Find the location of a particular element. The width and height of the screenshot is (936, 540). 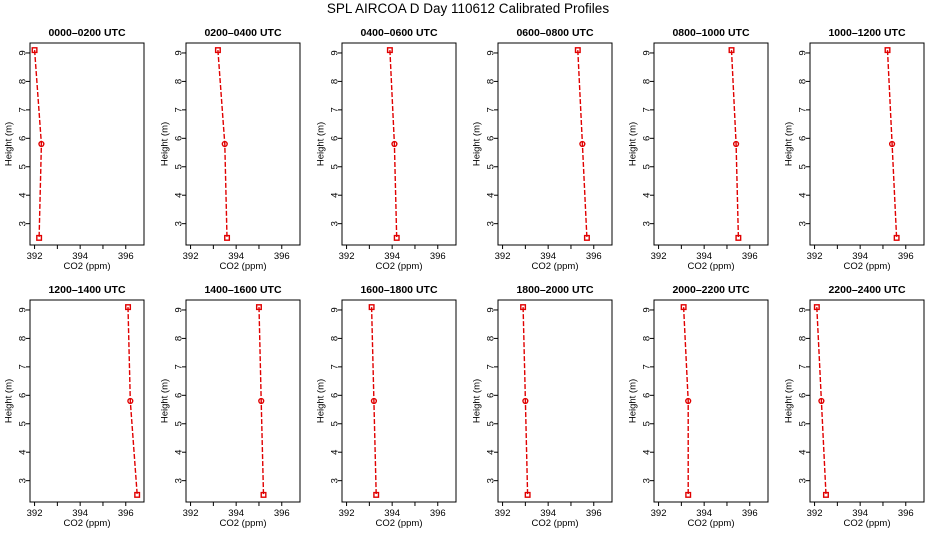

panel-title: 1200–1400 UTC is located at coordinates (86, 290).